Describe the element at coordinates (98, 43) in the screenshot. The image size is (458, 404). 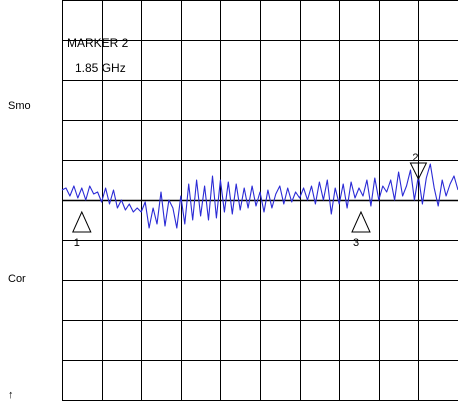
I see `marker-readout-title: MARKER 2` at that location.